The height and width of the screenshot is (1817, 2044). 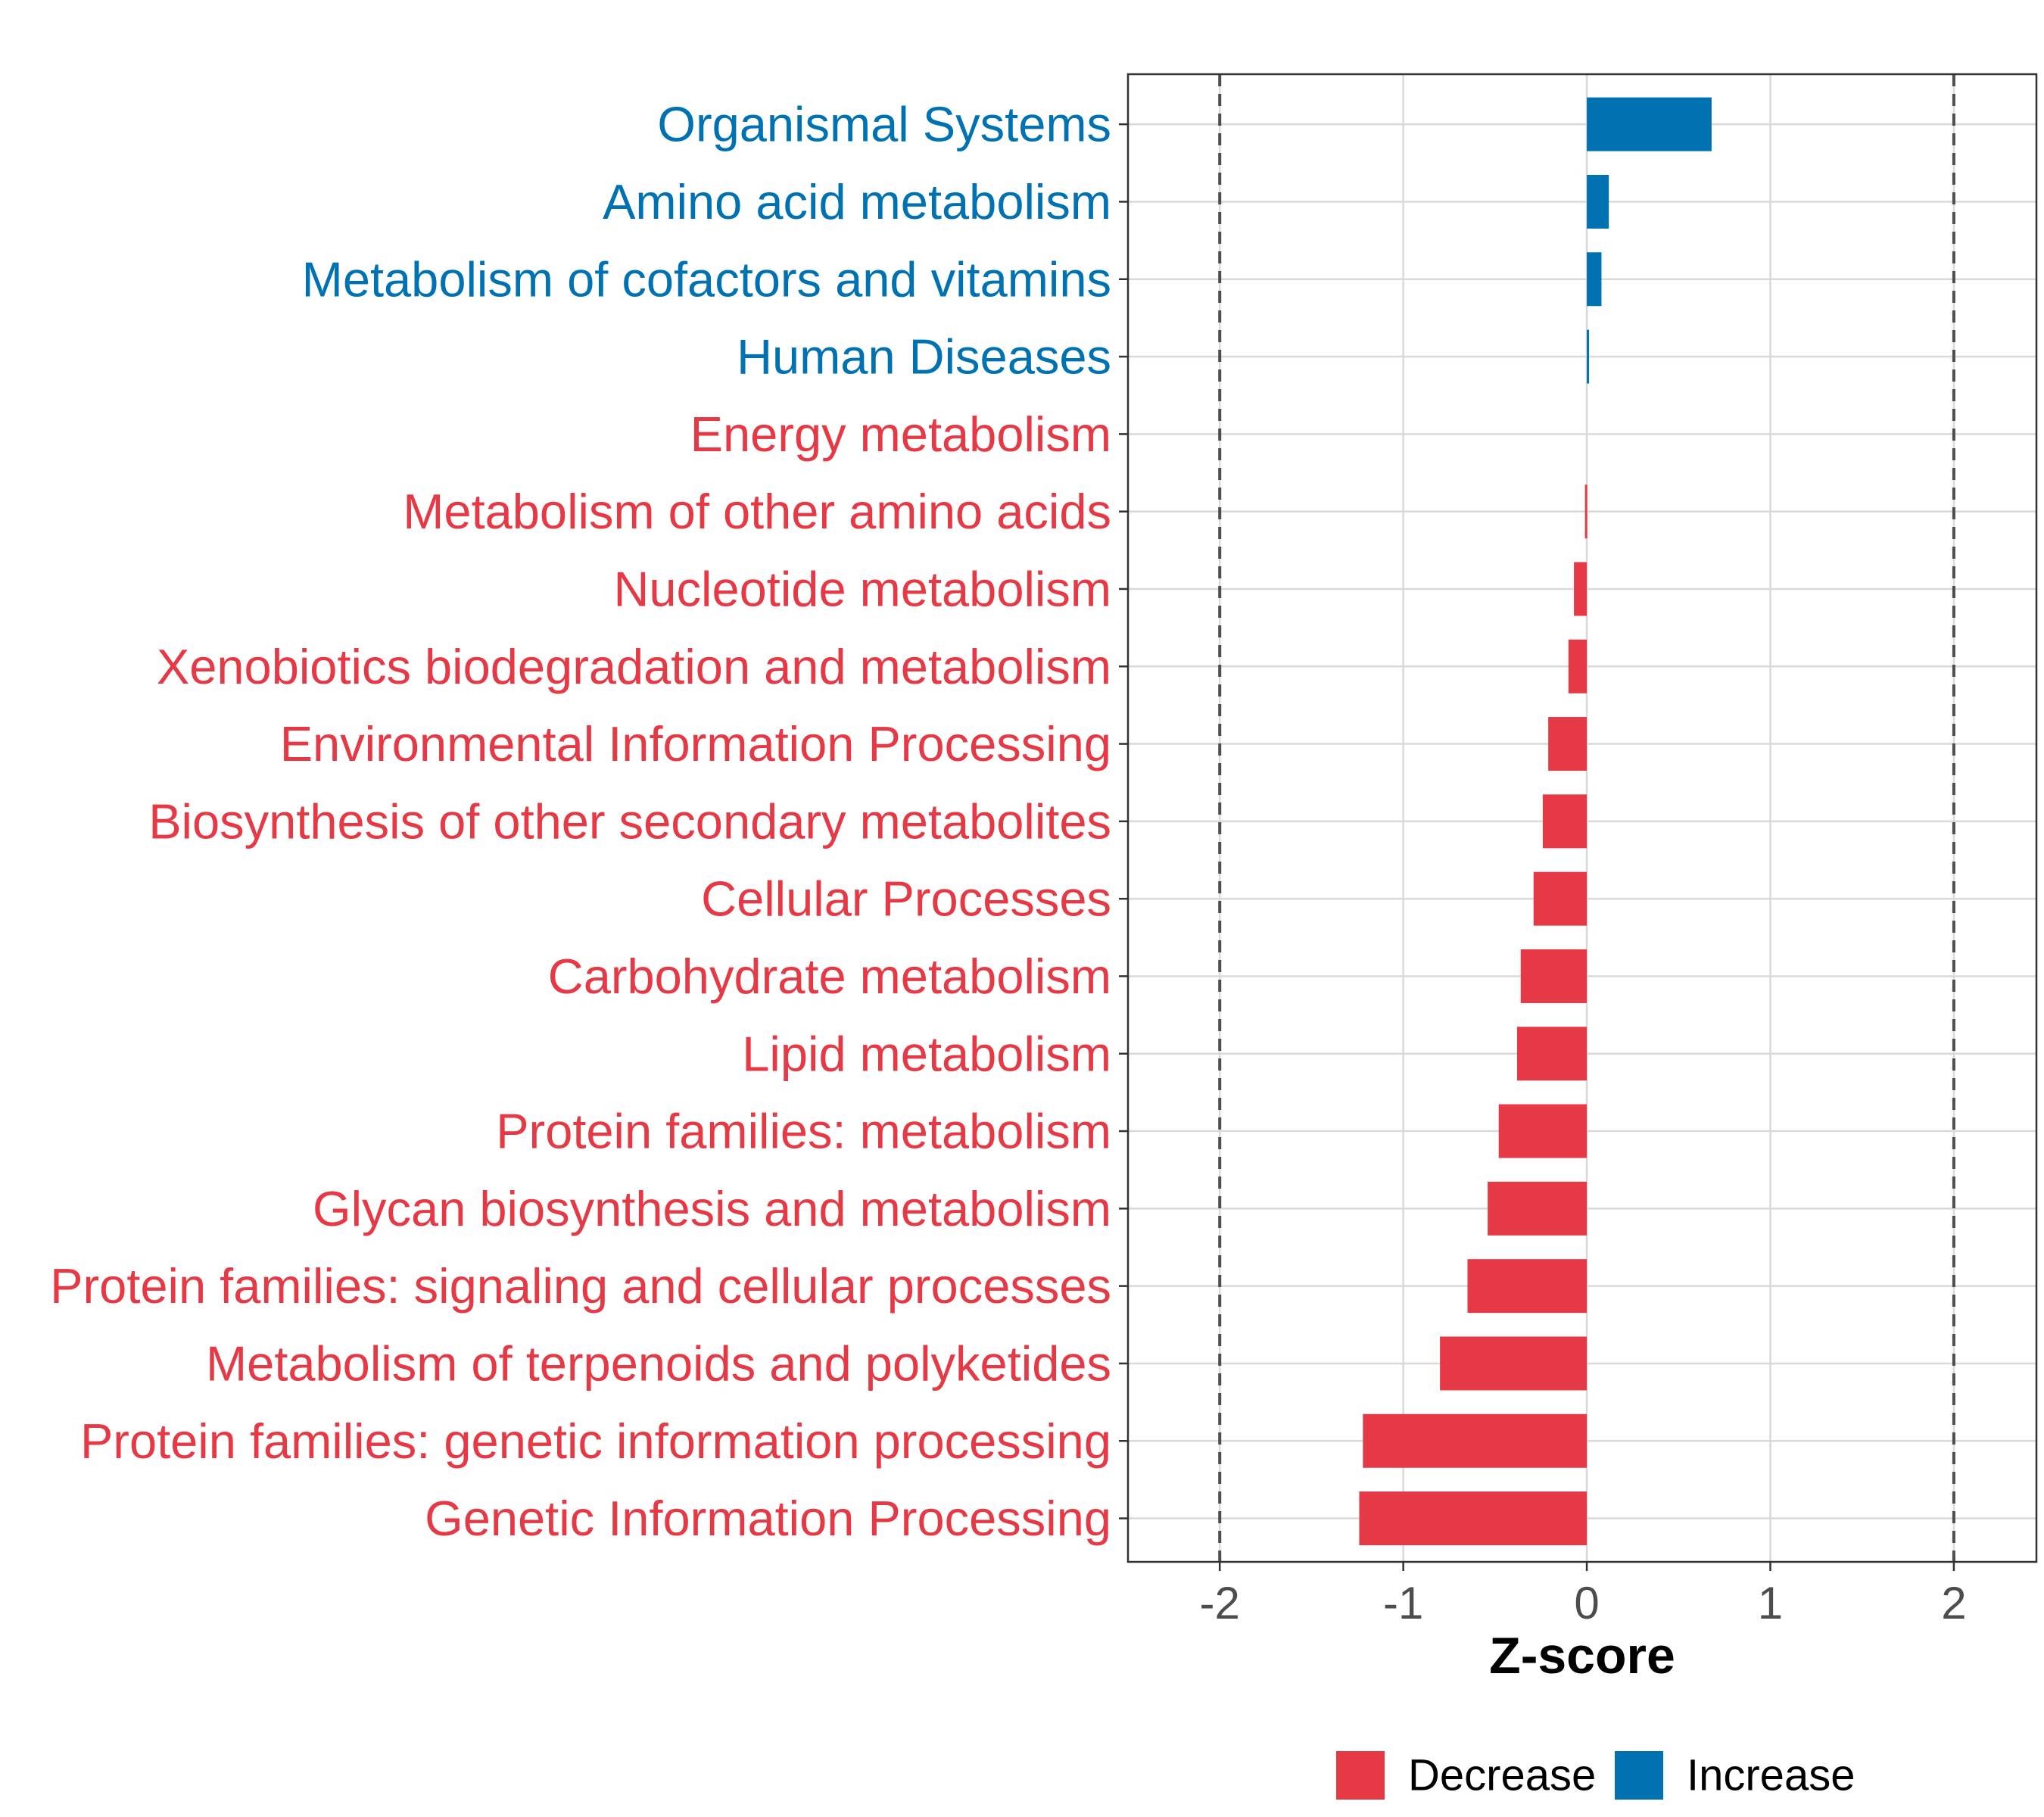 What do you see at coordinates (1220, 1603) in the screenshot?
I see `x-tick-label: -2` at bounding box center [1220, 1603].